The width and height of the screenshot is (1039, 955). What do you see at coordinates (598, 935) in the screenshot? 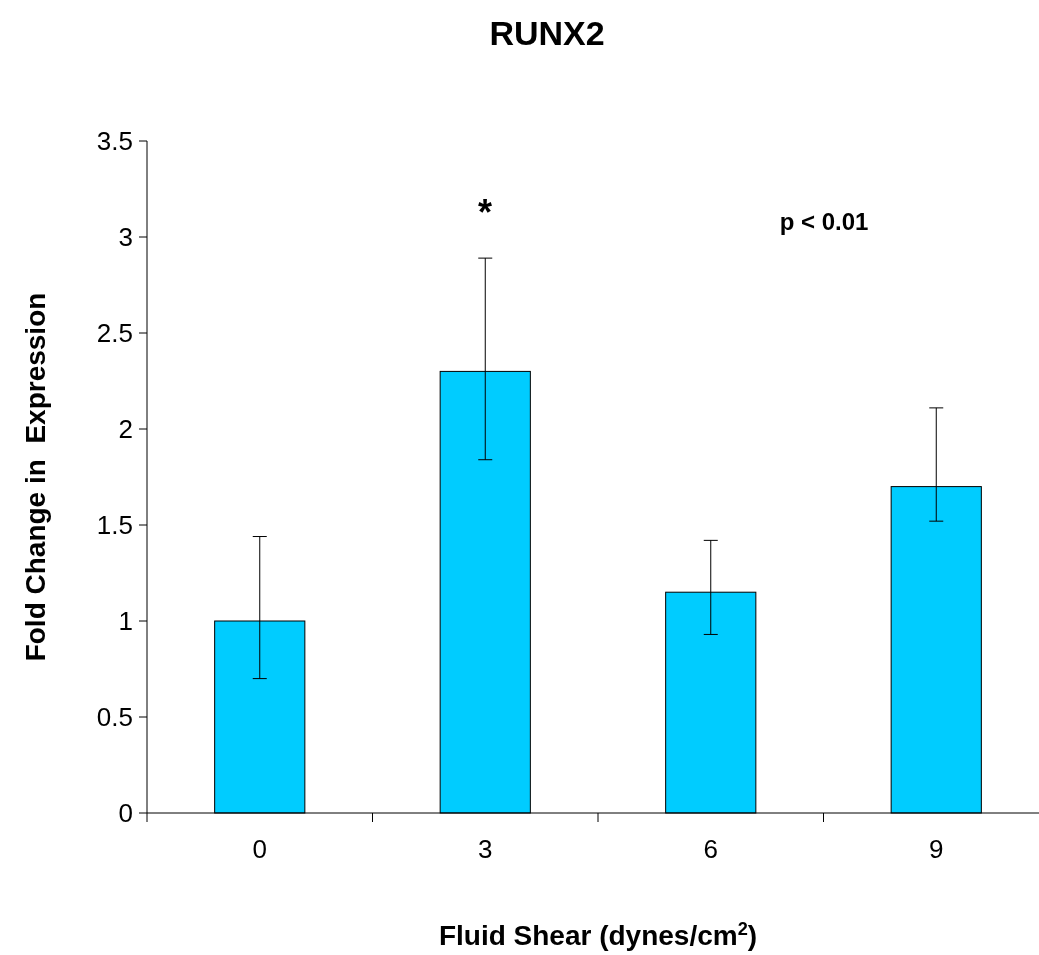
I see `x-axis-title: Fluid Shear (dynes/cm$^{2}$)` at bounding box center [598, 935].